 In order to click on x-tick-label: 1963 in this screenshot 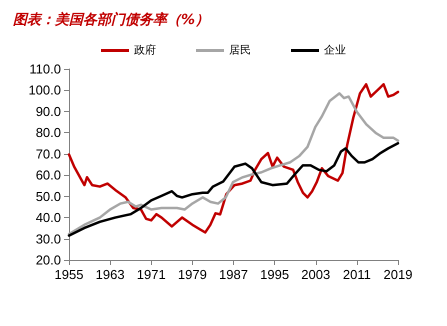, I will do `click(110, 274)`.